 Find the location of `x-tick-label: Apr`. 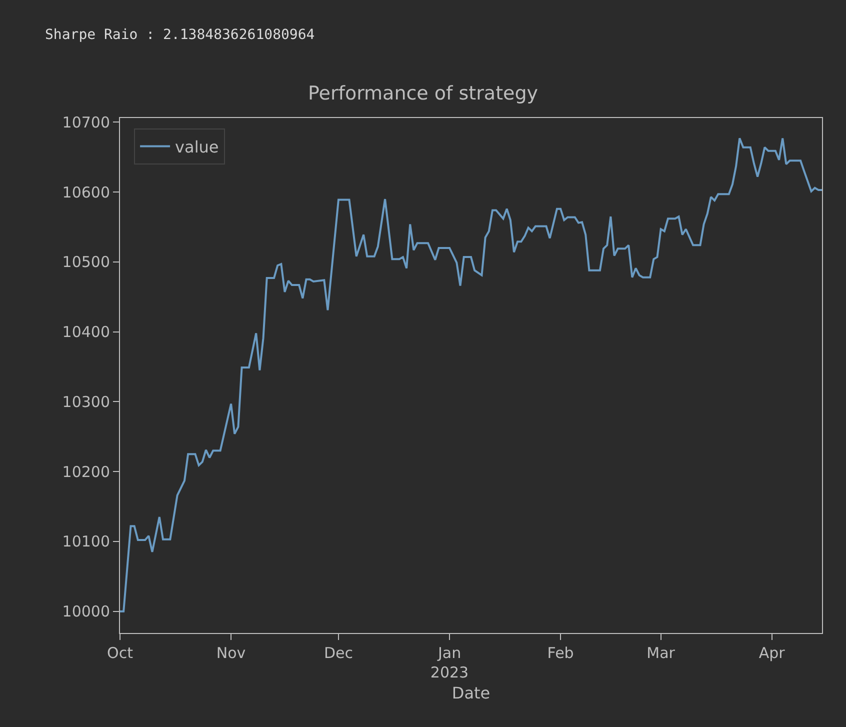

x-tick-label: Apr is located at coordinates (772, 653).